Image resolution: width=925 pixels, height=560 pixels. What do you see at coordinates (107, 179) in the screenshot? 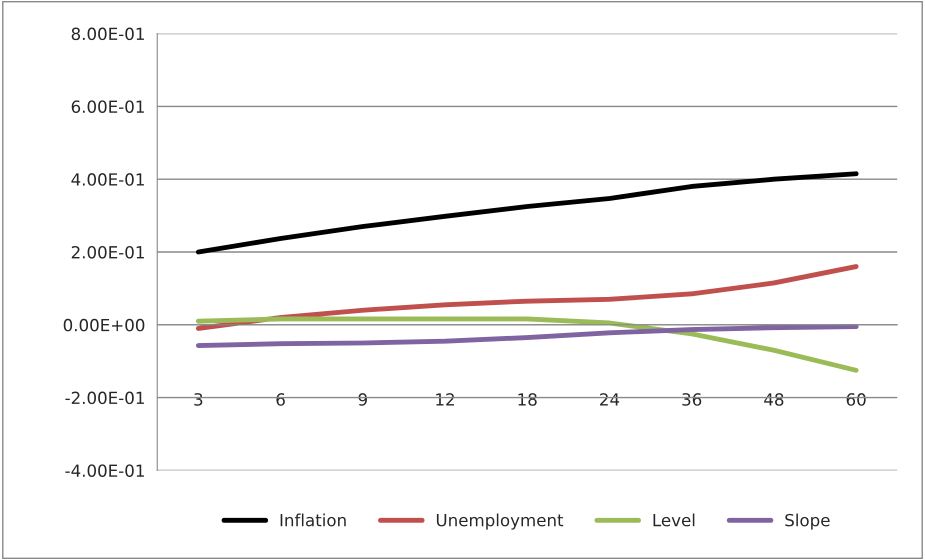
I see `y-tick-label: 4.00E-01` at bounding box center [107, 179].